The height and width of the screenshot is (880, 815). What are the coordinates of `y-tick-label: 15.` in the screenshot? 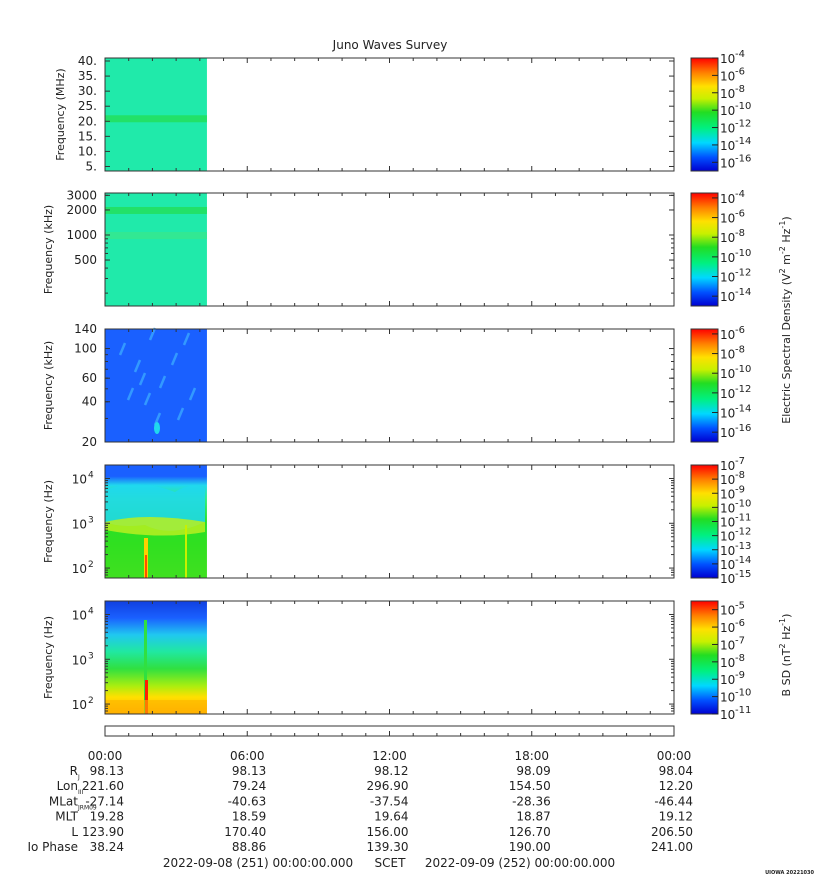 It's located at (87, 136).